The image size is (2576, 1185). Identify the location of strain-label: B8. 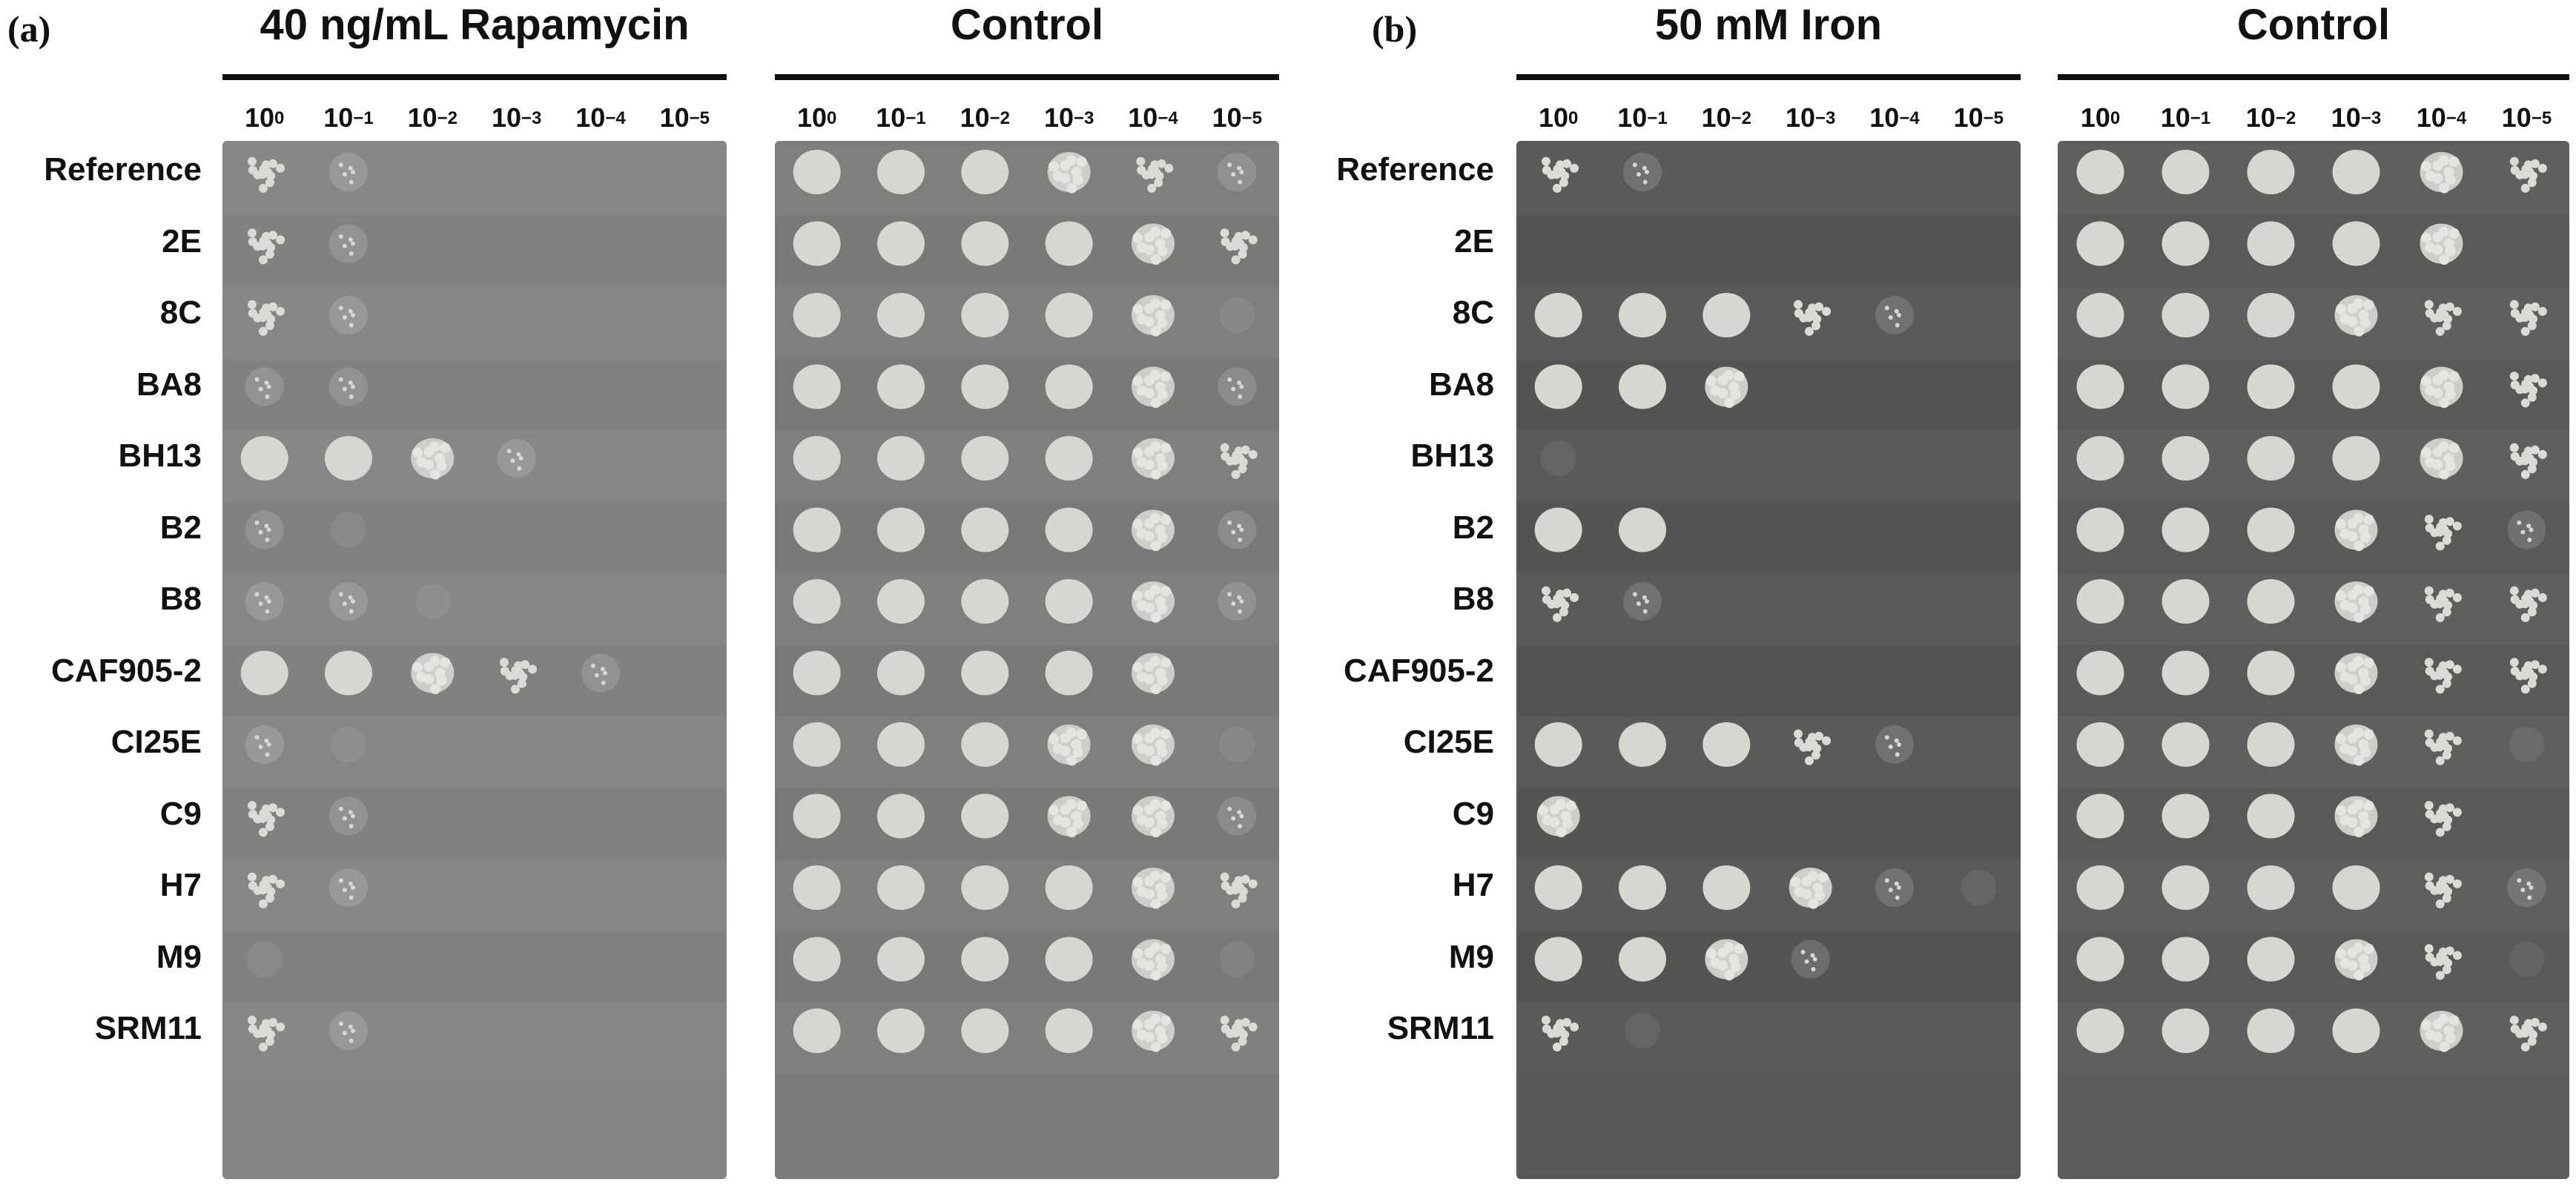
(1473, 599).